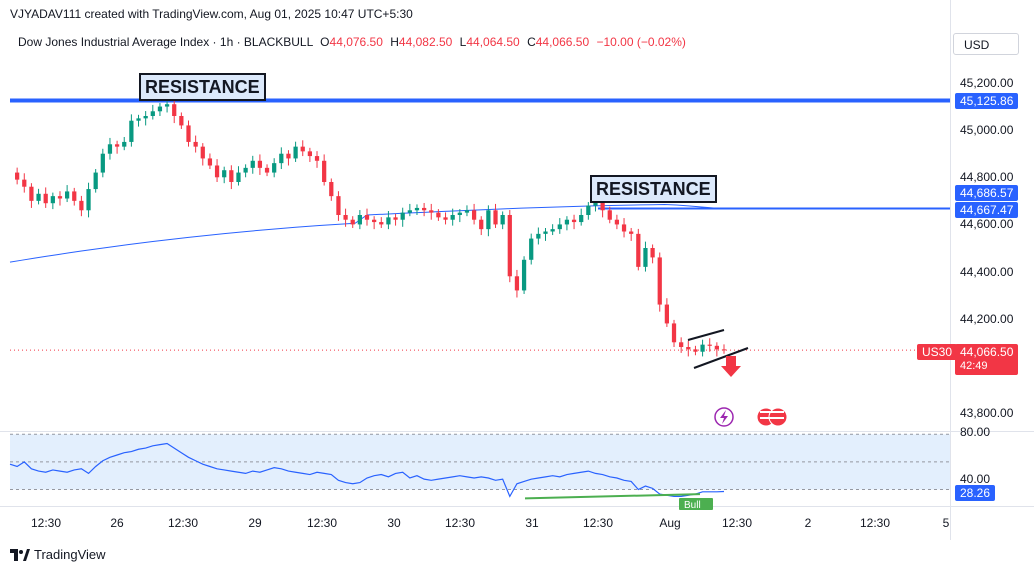 This screenshot has width=1034, height=572. What do you see at coordinates (356, 42) in the screenshot?
I see `open-value: 44,076.50` at bounding box center [356, 42].